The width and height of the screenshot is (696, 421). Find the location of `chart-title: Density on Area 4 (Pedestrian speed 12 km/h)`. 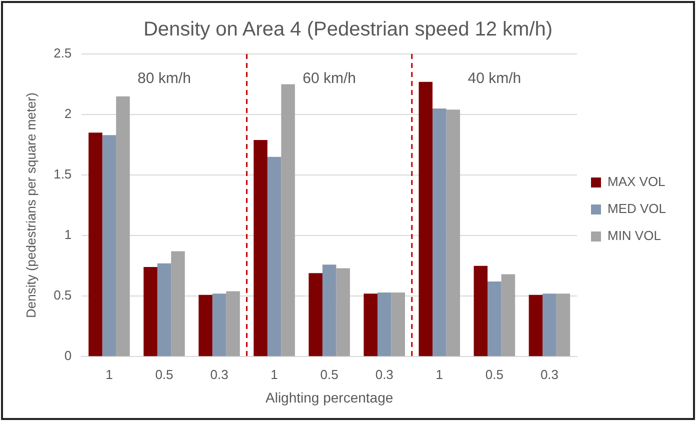

chart-title: Density on Area 4 (Pedestrian speed 12 km/h) is located at coordinates (348, 29).